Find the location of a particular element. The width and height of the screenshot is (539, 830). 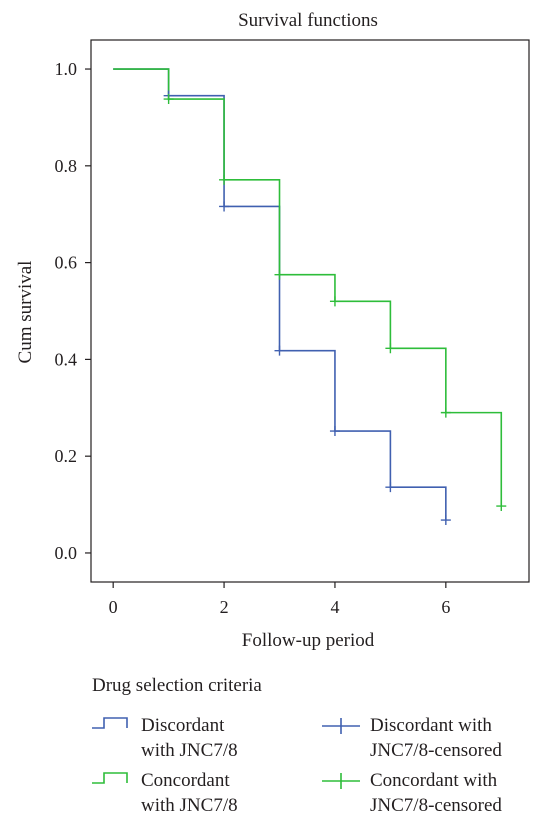

y-tick-label: 0.6 is located at coordinates (66, 263).